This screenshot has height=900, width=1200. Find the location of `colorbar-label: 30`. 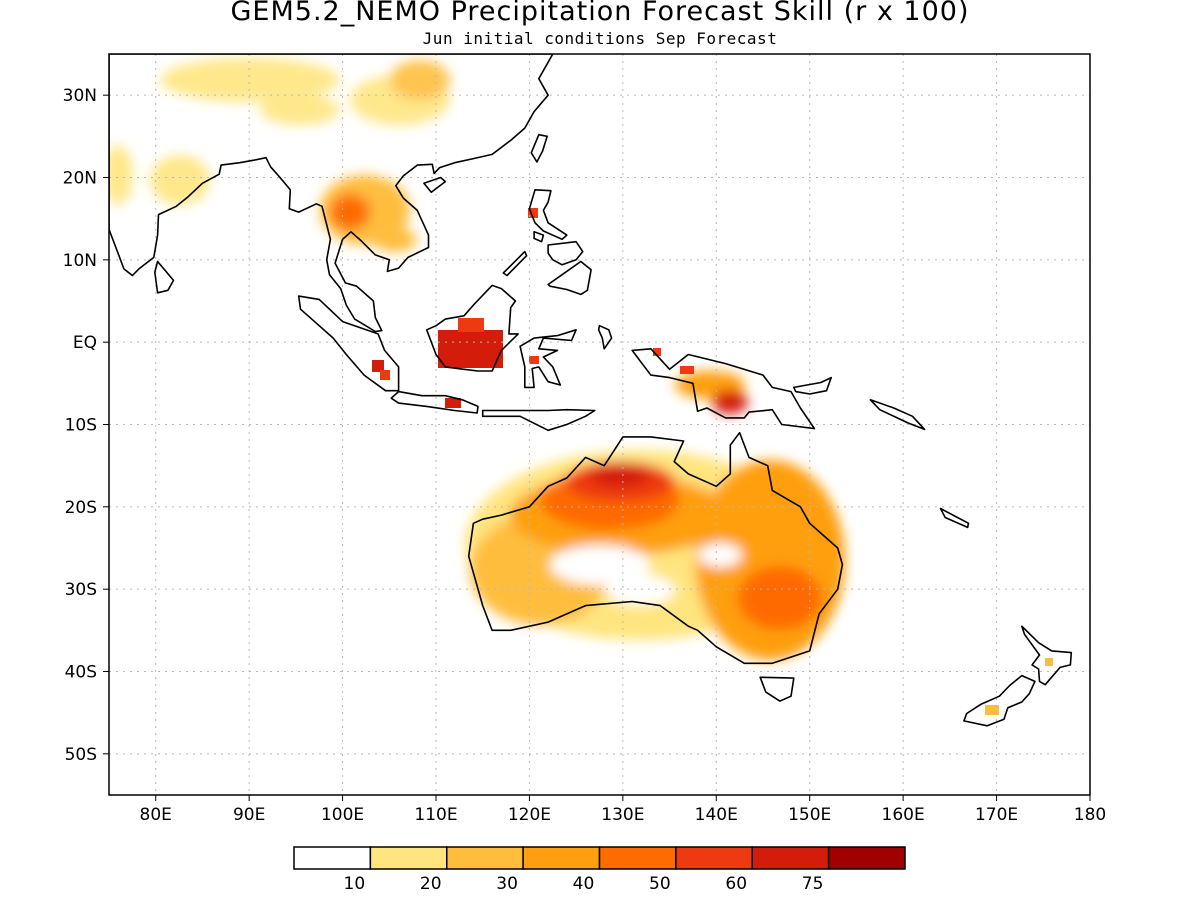

colorbar-label: 30 is located at coordinates (507, 884).